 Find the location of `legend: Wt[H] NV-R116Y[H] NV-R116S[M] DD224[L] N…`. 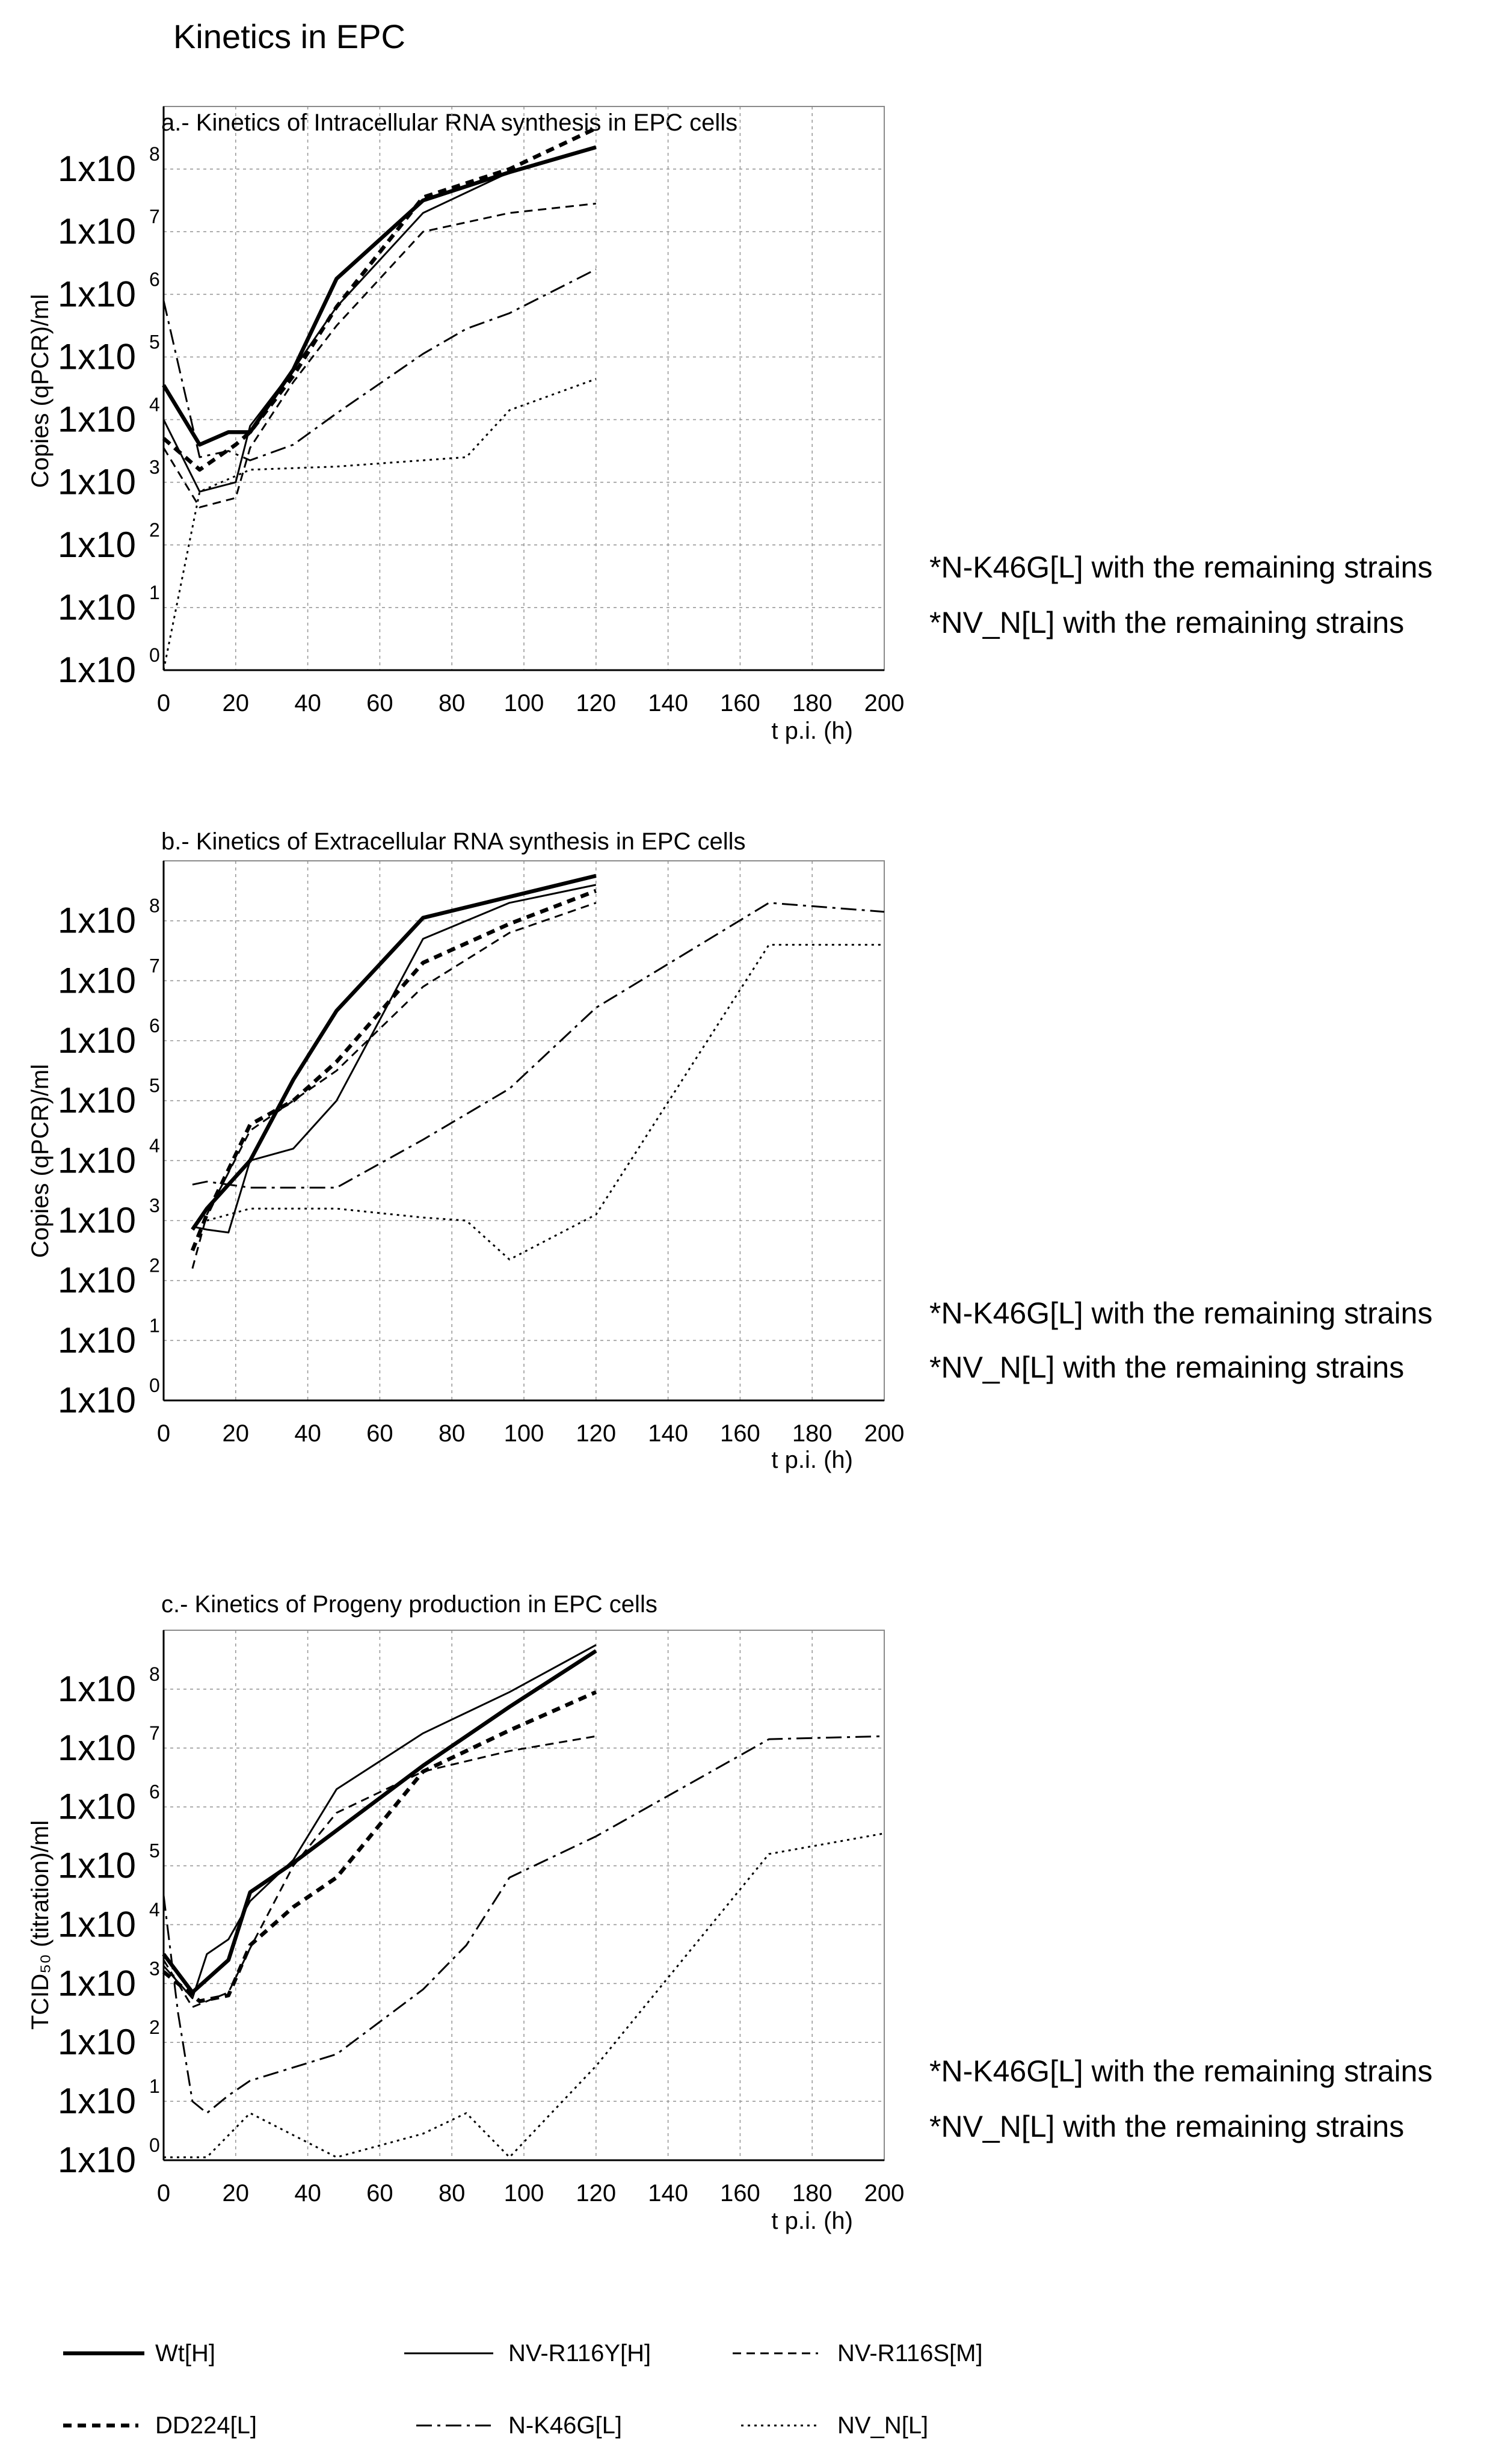

legend: Wt[H] NV-R116Y[H] NV-R116S[M] DD224[L] N… is located at coordinates (523, 2389).